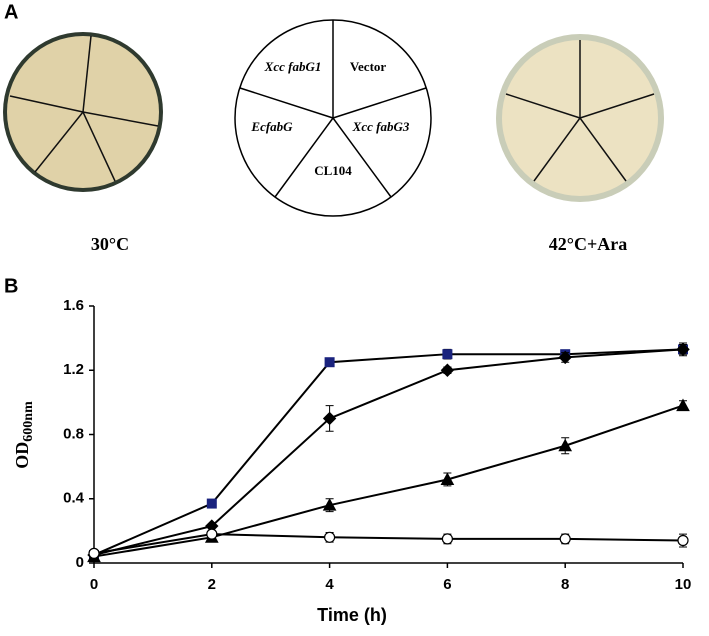  I want to click on sector-label: EcfabG, so click(271, 126).